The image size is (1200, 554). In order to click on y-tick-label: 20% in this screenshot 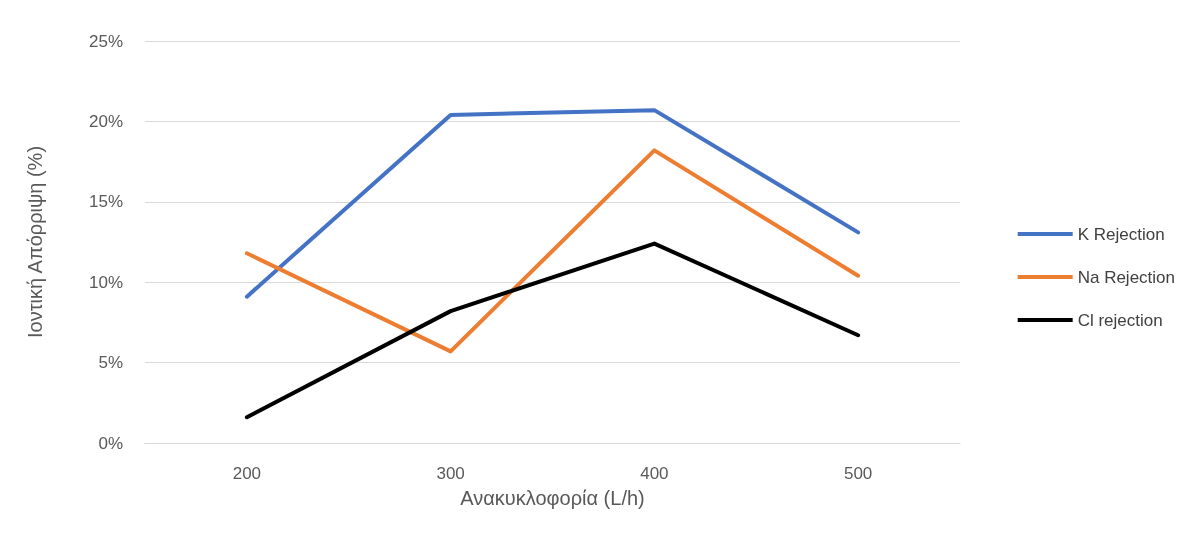, I will do `click(105, 121)`.